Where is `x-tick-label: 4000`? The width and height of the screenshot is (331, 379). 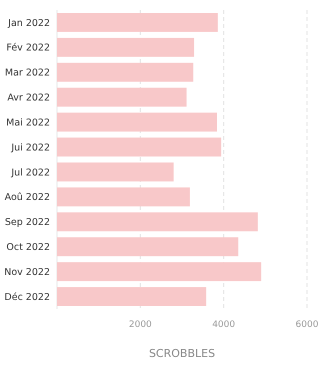
x-tick-label: 4000 is located at coordinates (224, 325).